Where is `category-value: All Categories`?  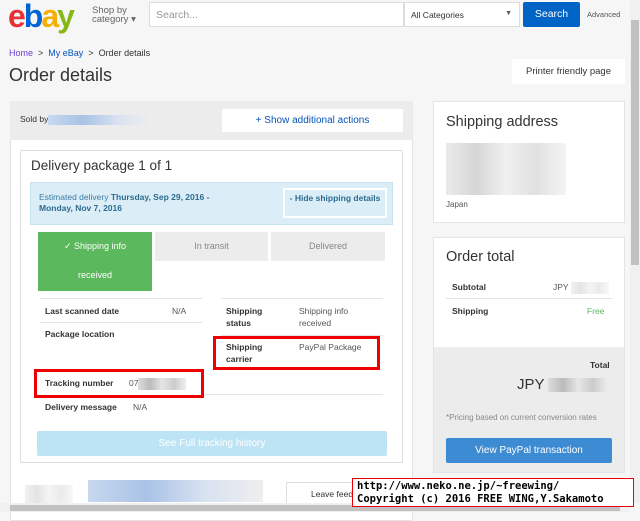
category-value: All Categories is located at coordinates (437, 15).